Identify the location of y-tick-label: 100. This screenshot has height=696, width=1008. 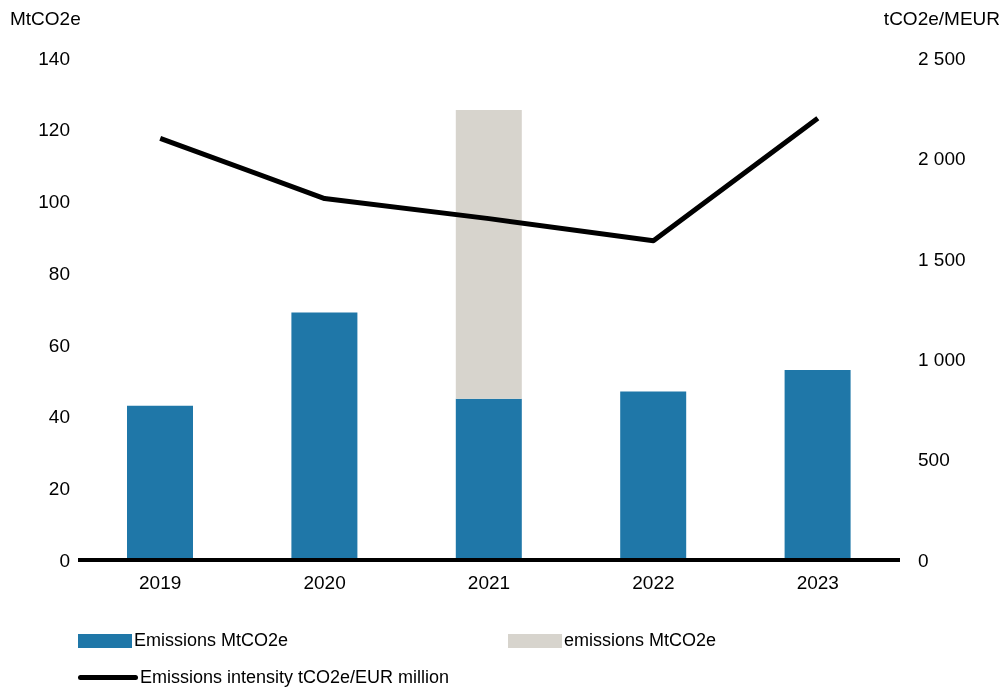
(54, 202).